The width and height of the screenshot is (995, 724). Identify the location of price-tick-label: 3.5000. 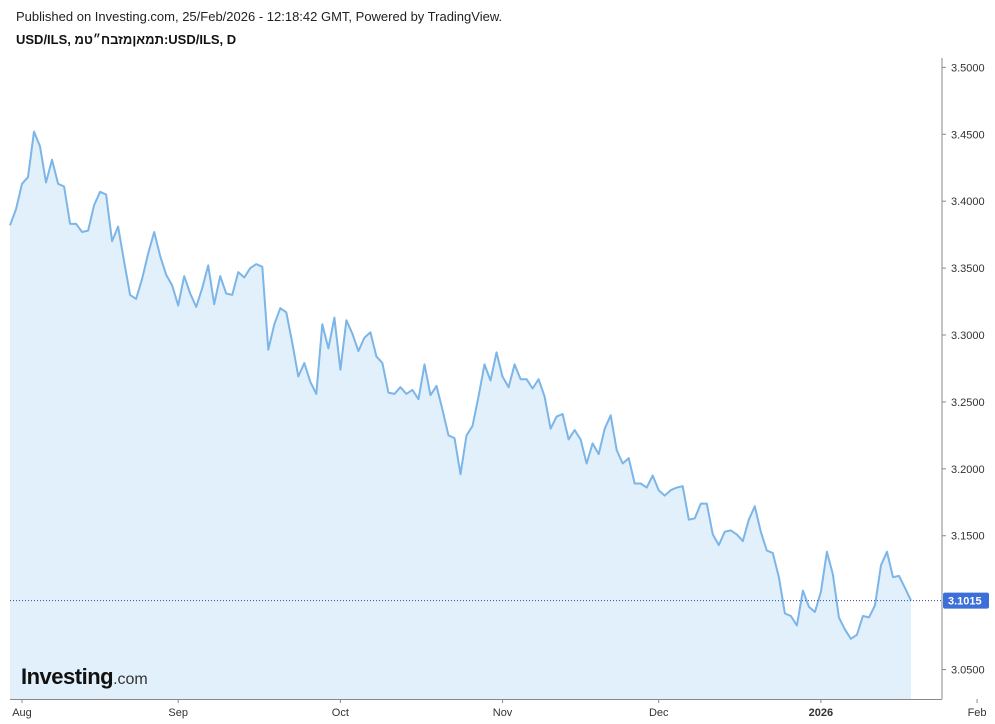
(968, 68).